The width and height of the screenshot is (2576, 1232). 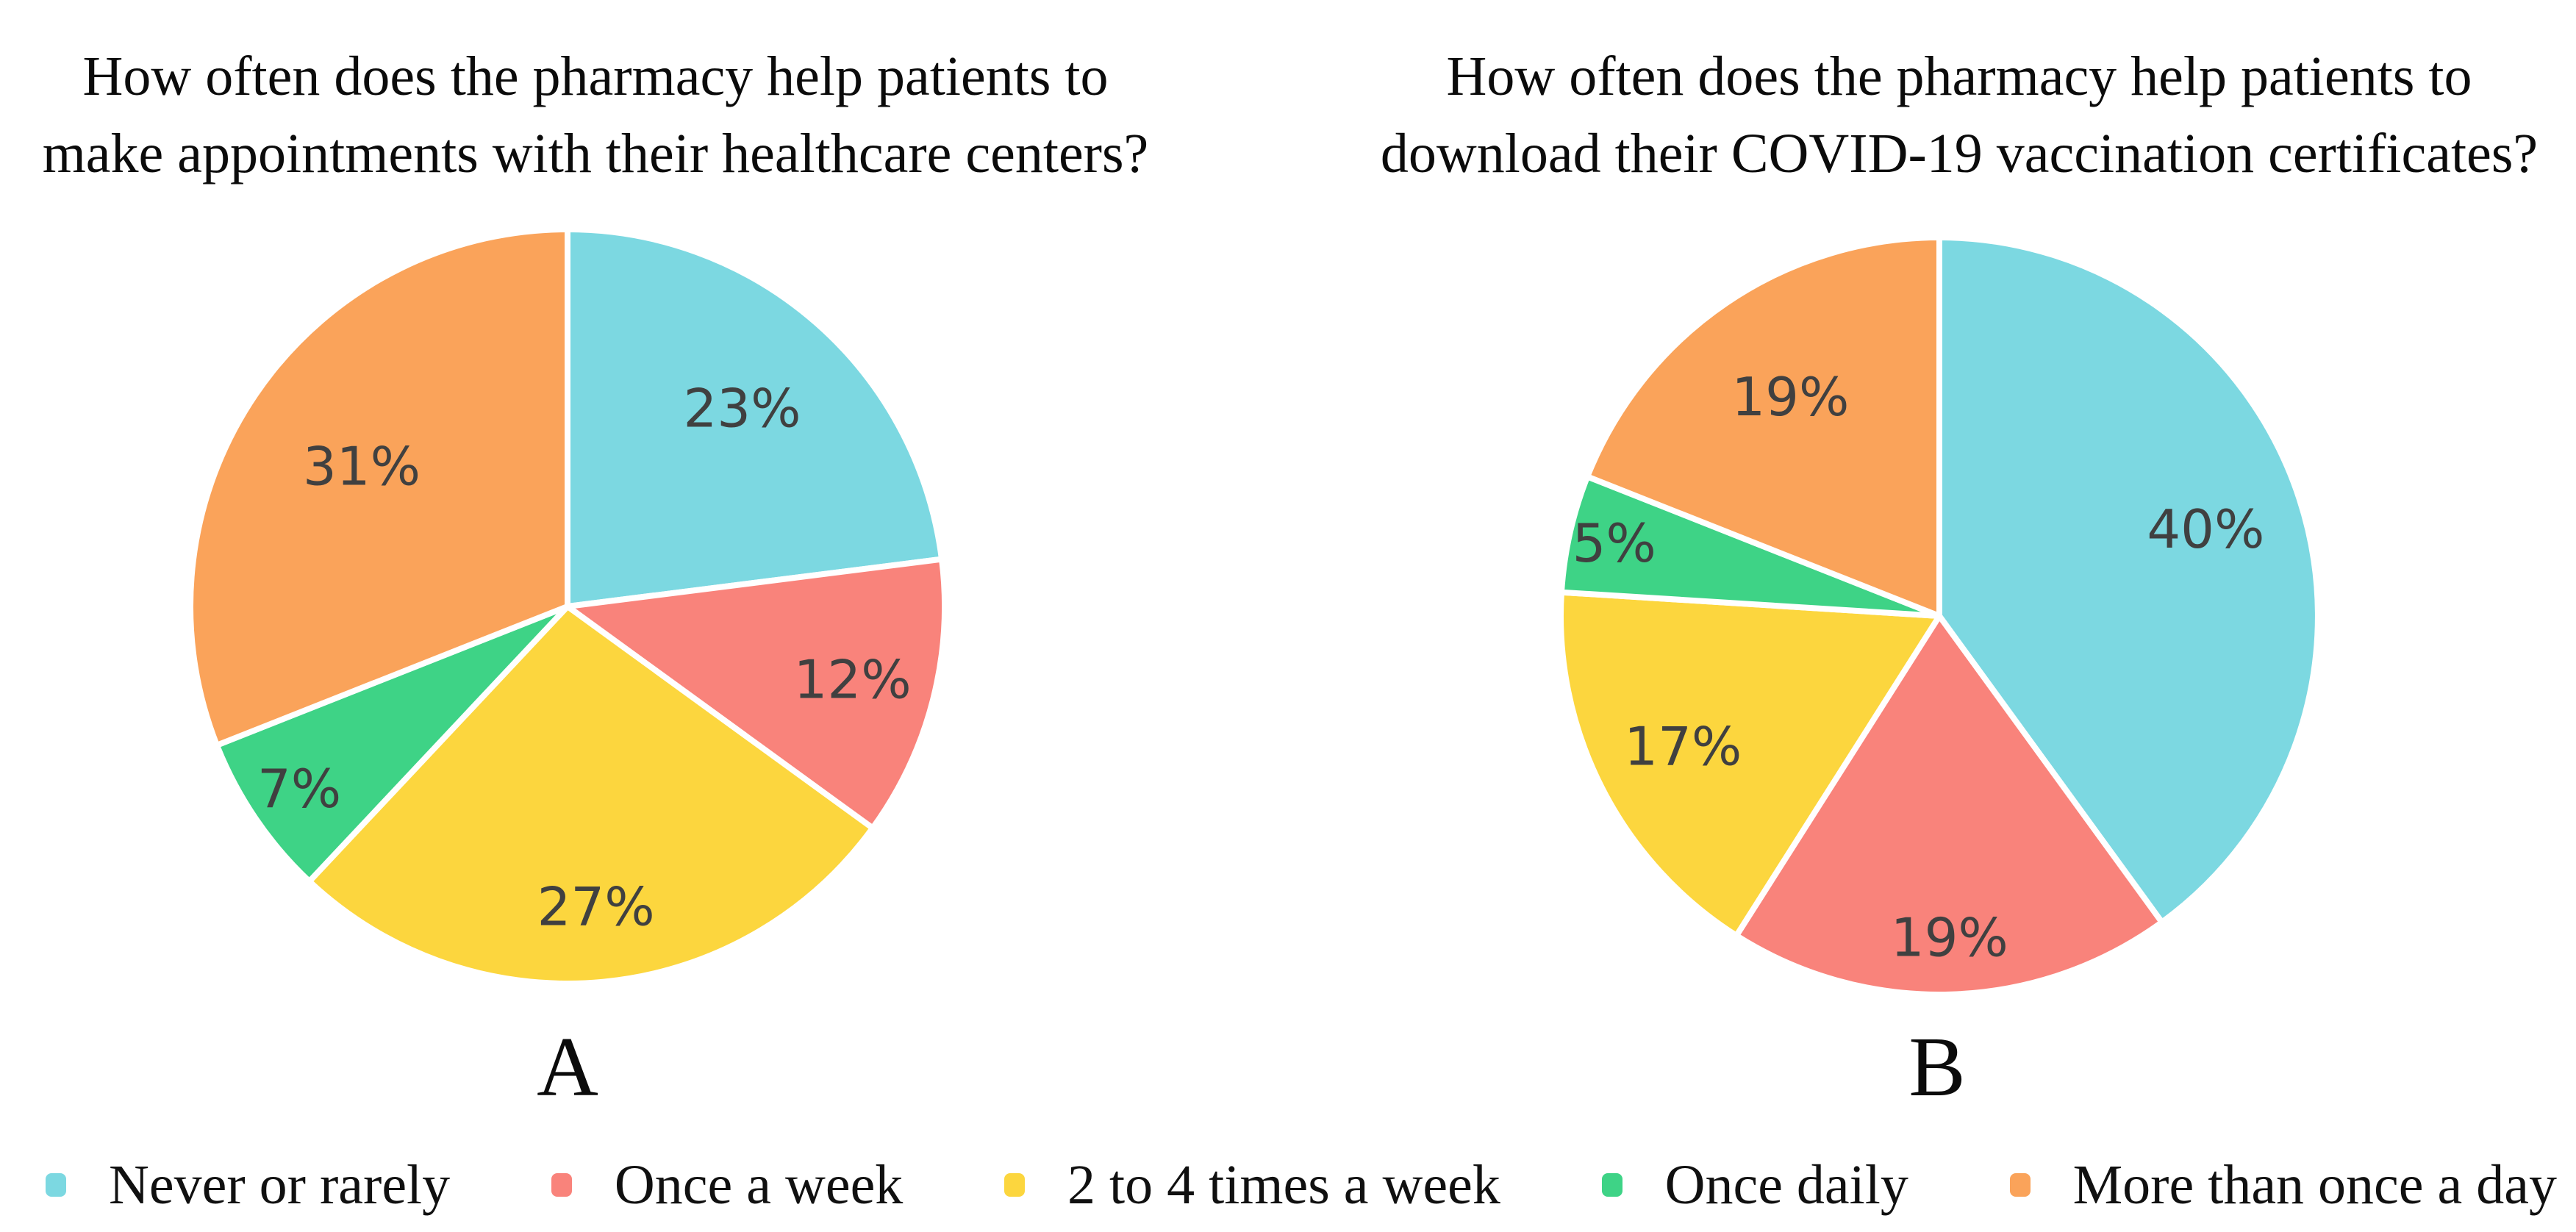 I want to click on chart-caption-a: A, so click(x=567, y=1067).